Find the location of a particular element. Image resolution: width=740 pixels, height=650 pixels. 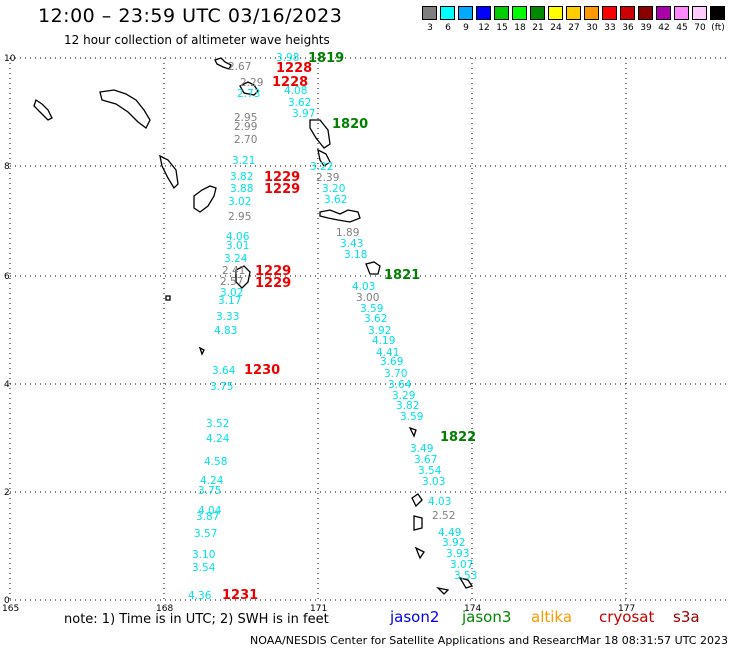

wave-height-label: 3.97 is located at coordinates (303, 114).